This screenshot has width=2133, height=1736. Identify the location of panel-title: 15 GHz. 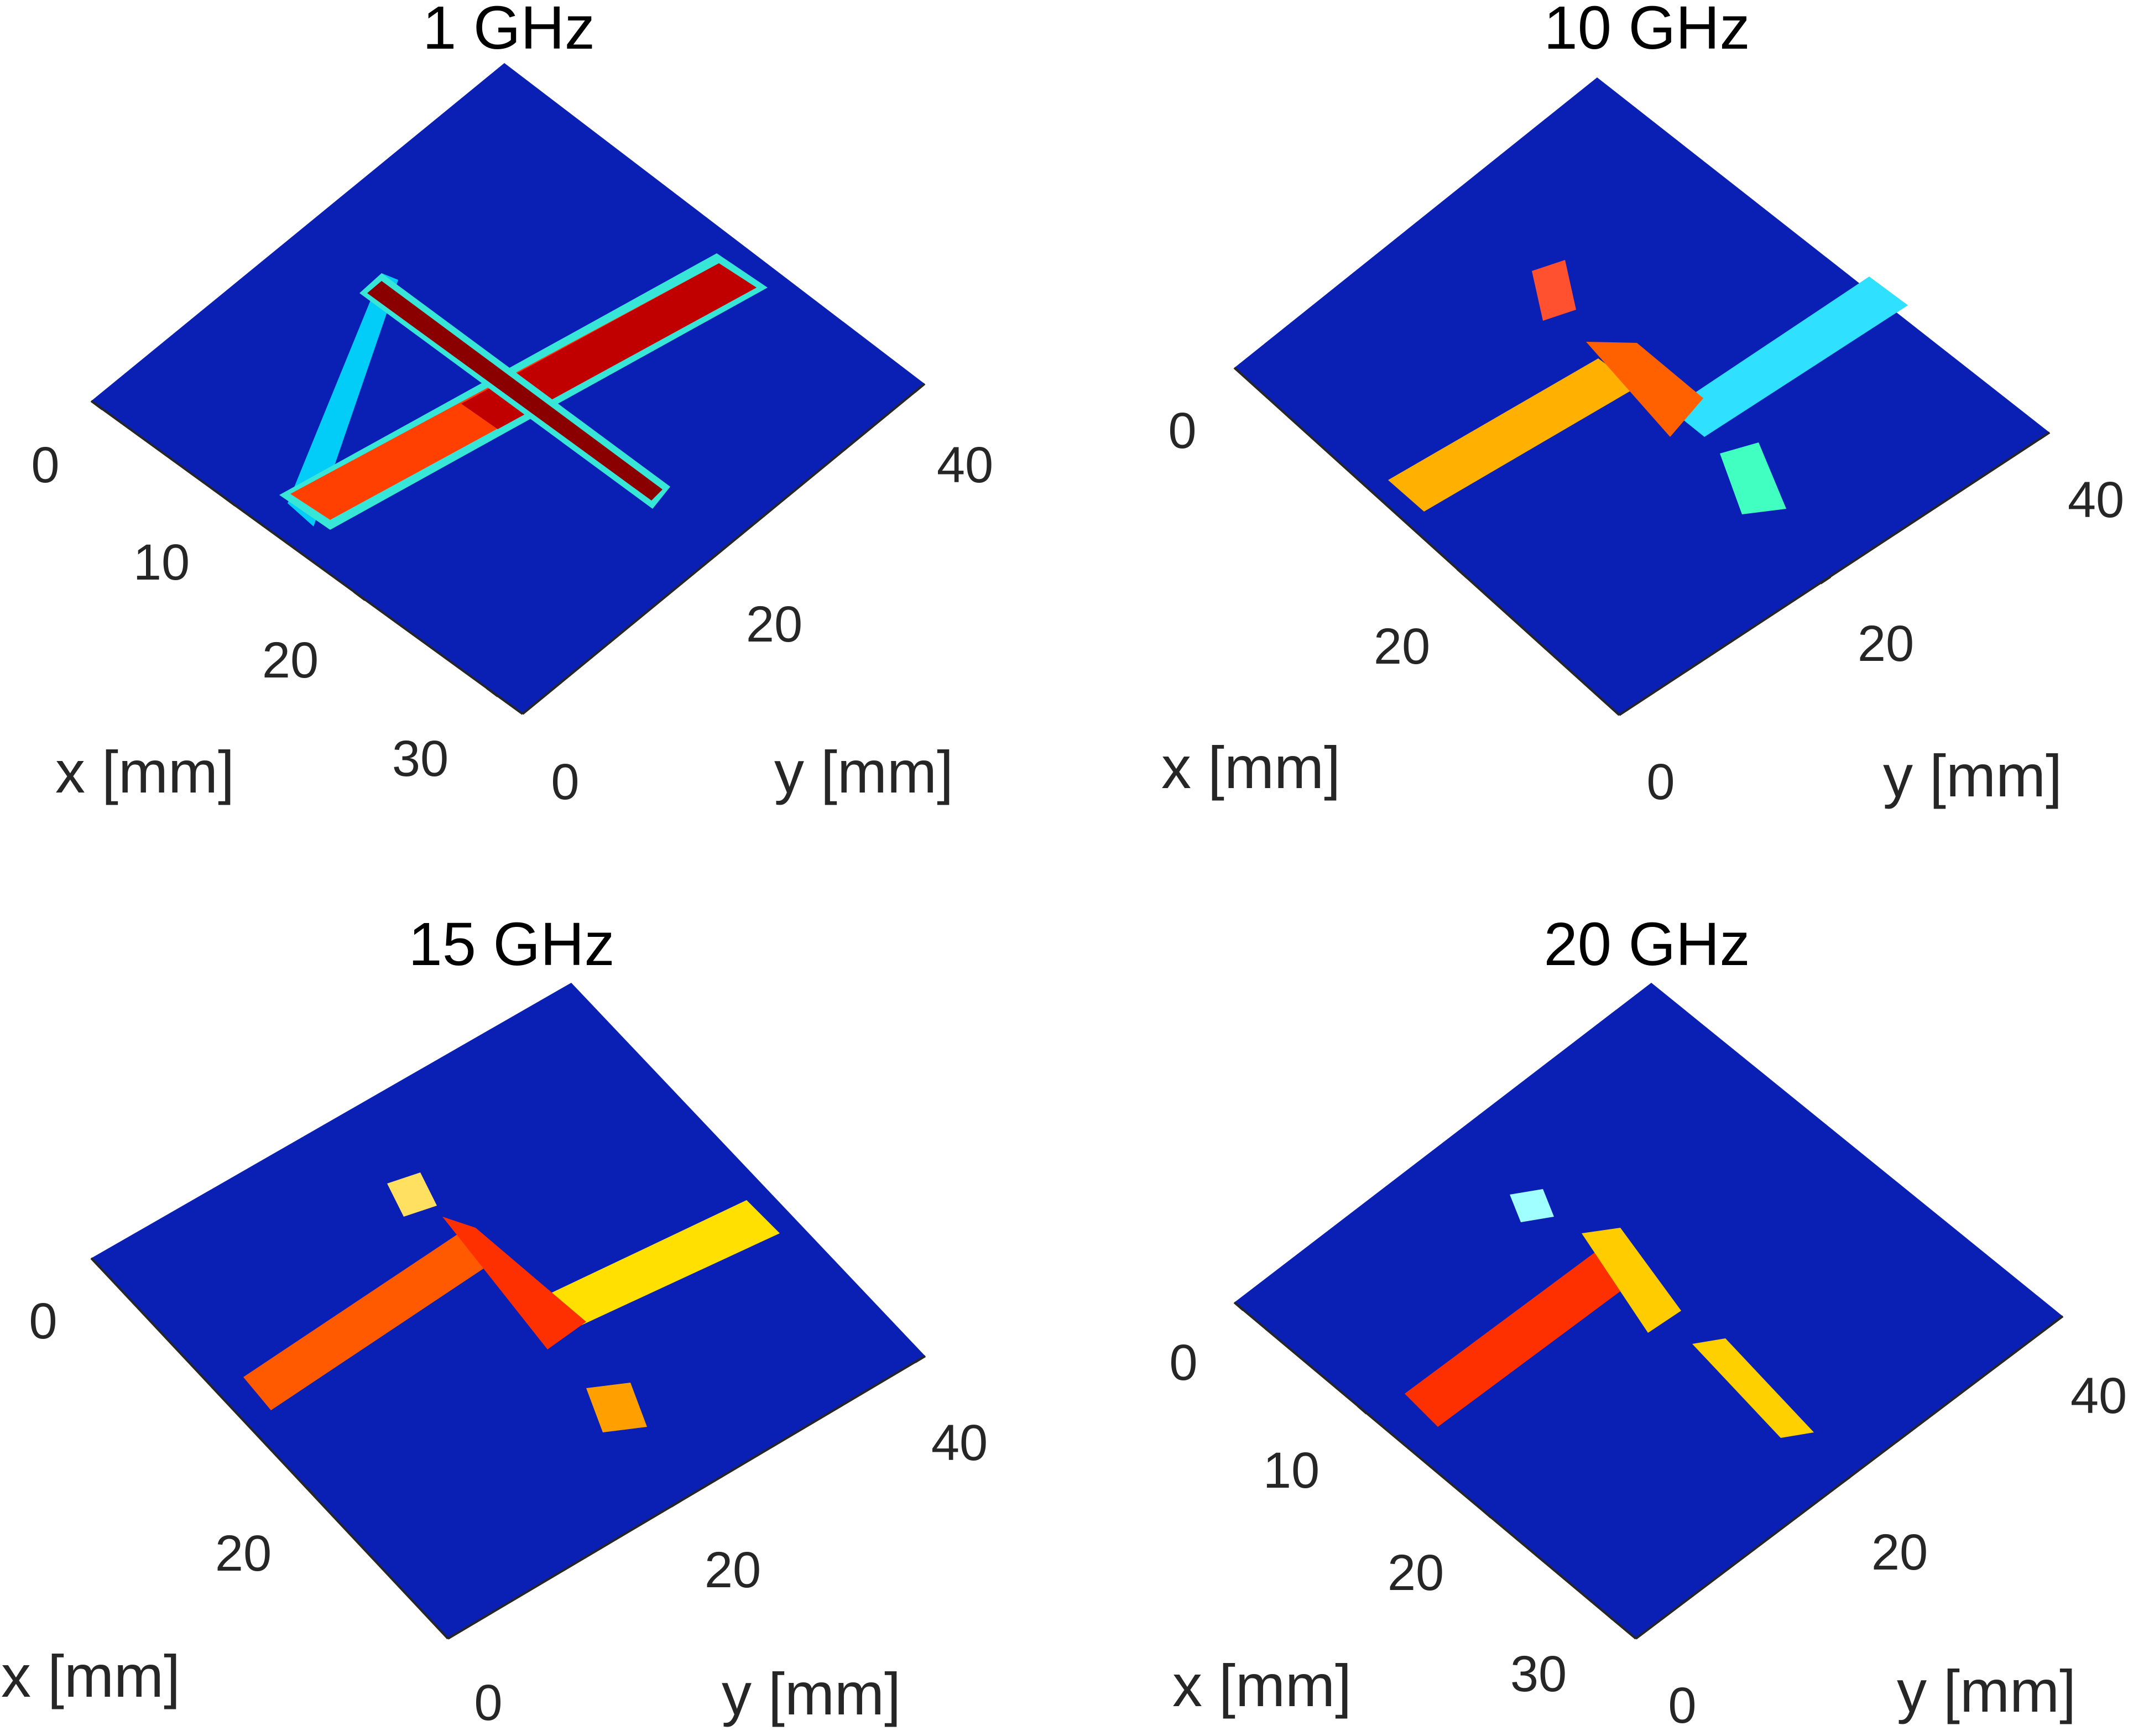
(512, 944).